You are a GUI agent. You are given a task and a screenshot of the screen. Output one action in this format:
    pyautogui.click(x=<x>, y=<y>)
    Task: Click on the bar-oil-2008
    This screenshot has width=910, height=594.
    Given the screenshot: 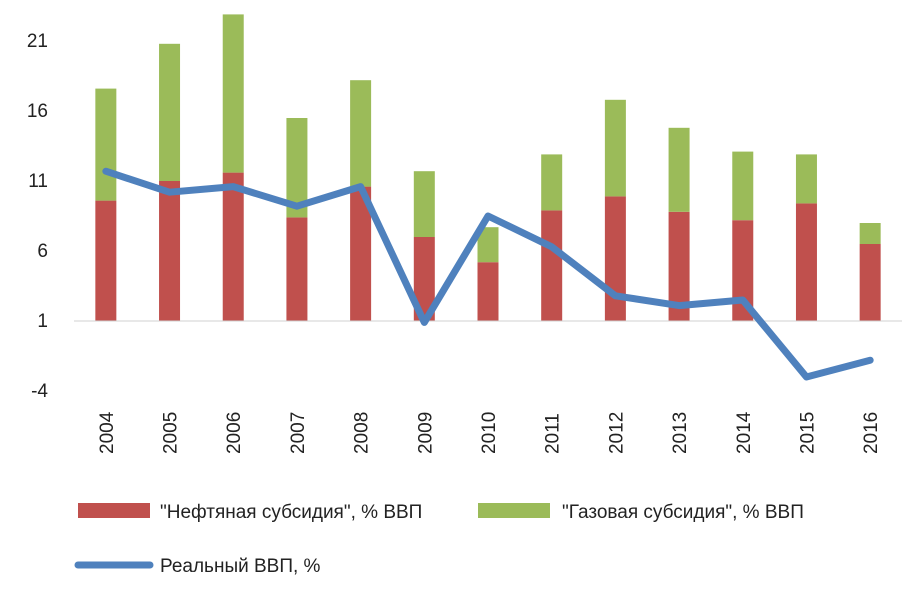 What is the action you would take?
    pyautogui.click(x=361, y=253)
    